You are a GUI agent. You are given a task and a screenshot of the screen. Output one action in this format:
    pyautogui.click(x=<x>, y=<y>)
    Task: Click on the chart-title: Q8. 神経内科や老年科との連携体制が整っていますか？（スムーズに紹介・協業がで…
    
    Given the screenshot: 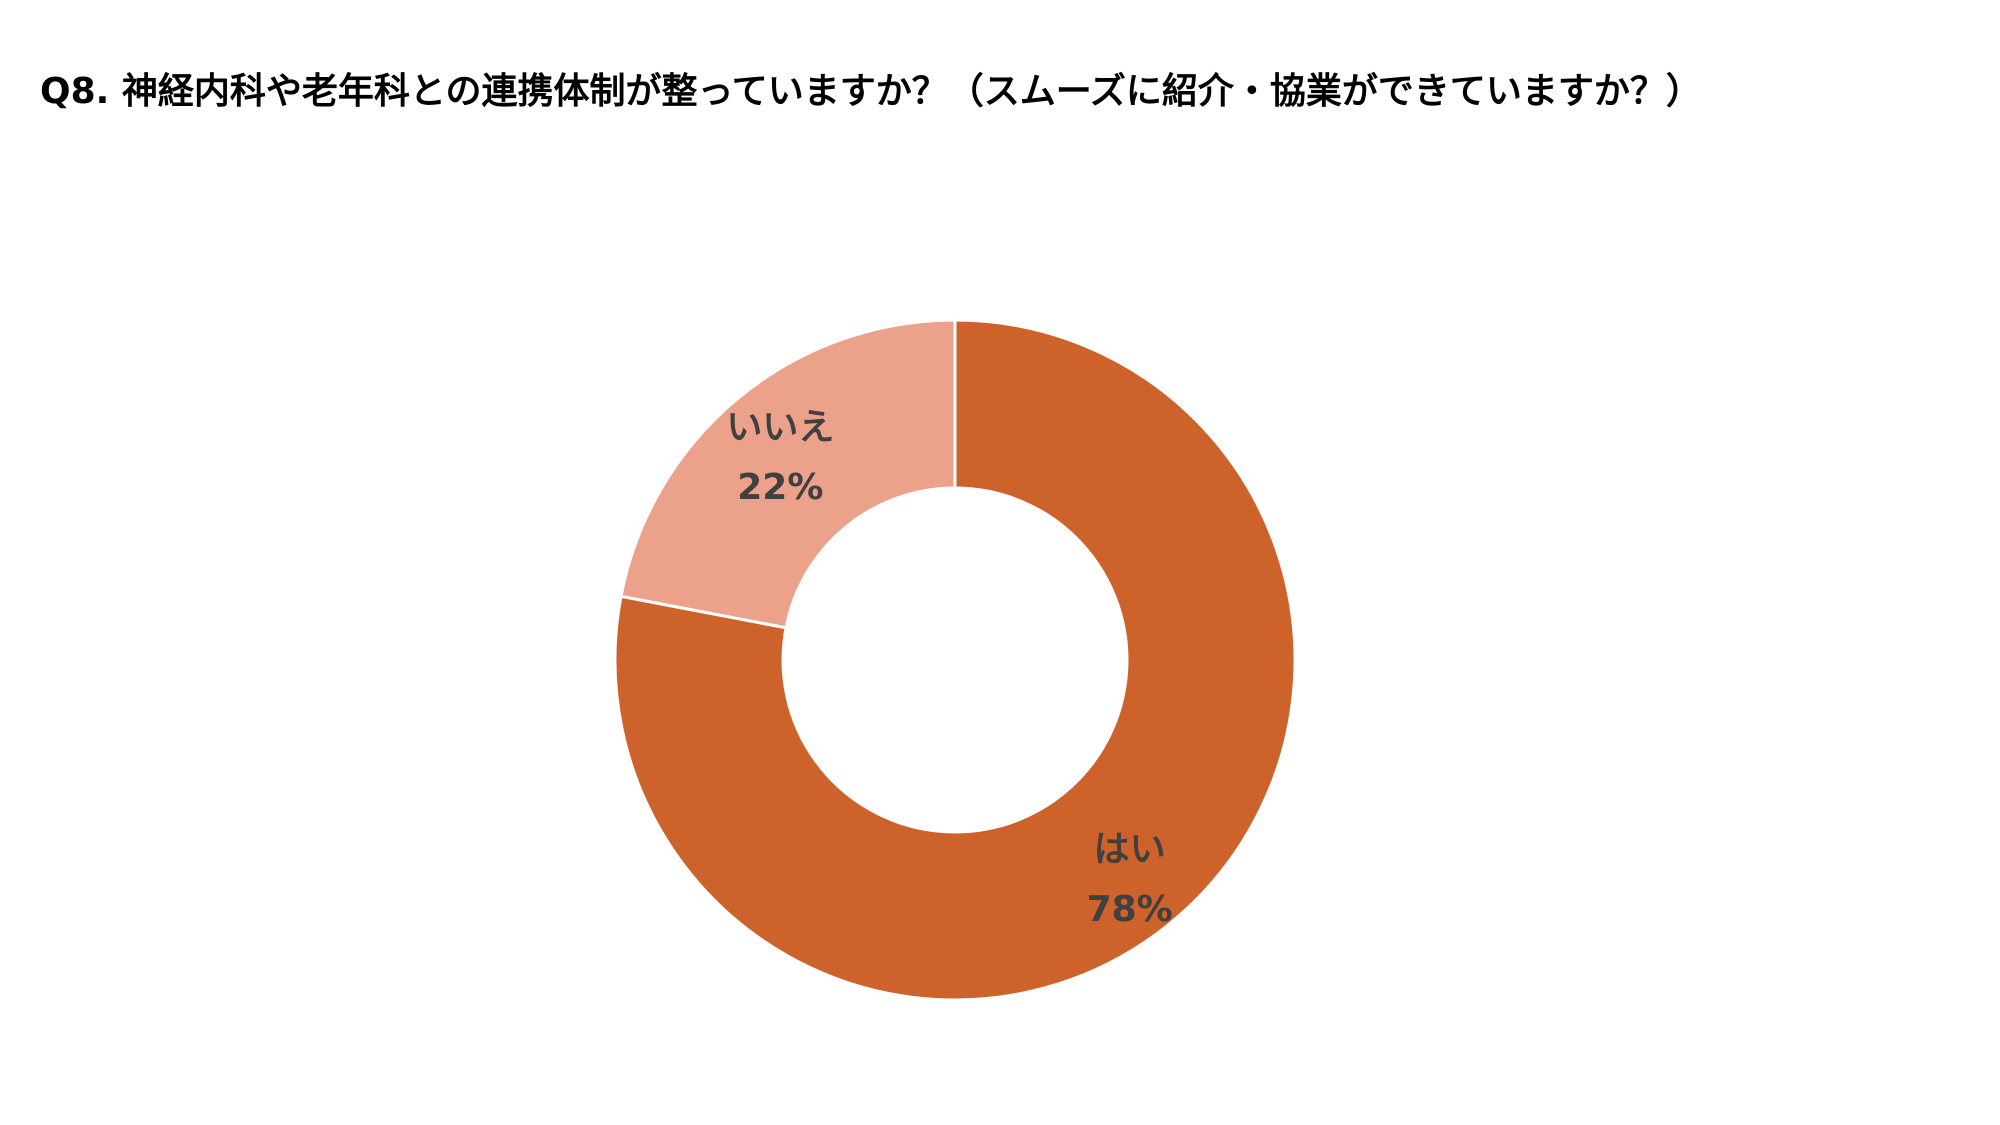 What is the action you would take?
    pyautogui.click(x=871, y=91)
    